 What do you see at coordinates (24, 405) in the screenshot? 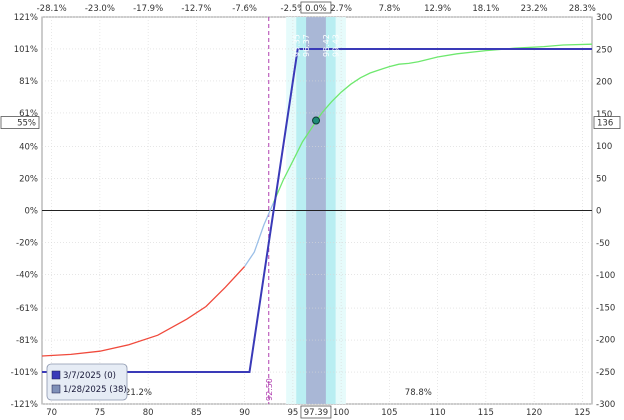
I see `left-tick-label: -121%` at bounding box center [24, 405].